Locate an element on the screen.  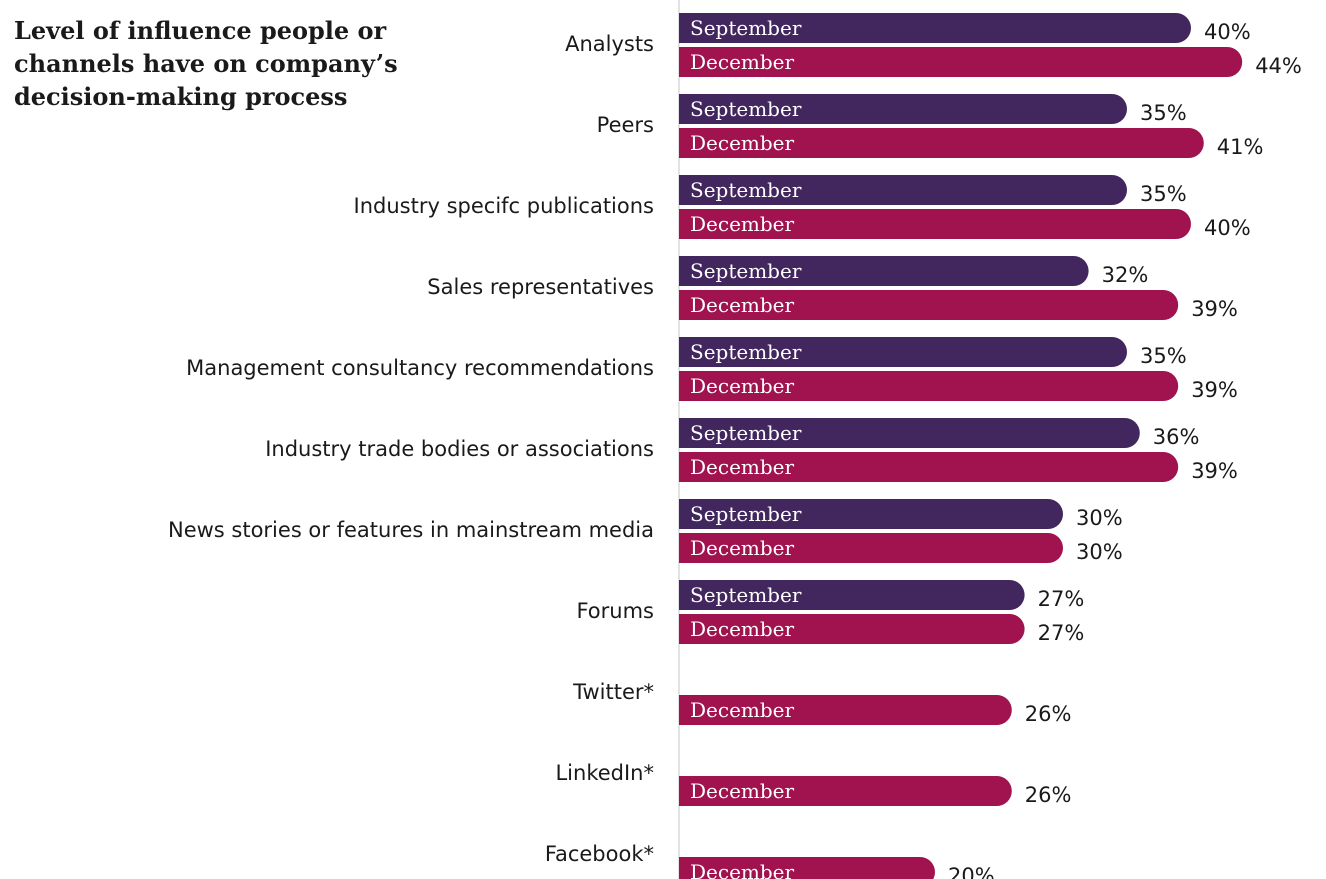
chart-title-line-3: decision-making process is located at coordinates (181, 96).